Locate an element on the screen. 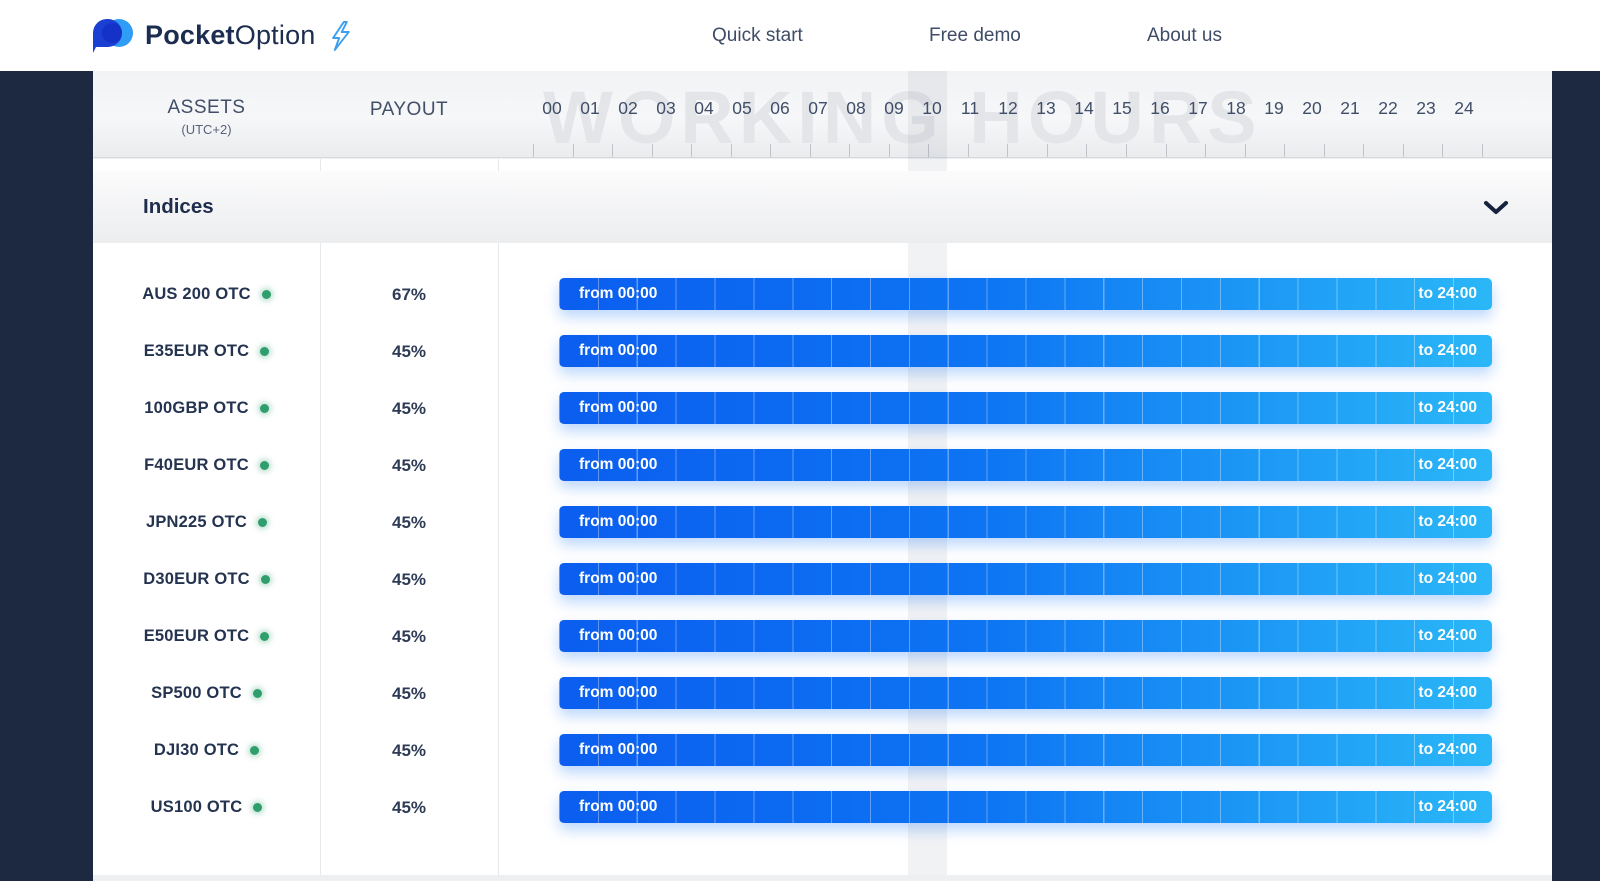 This screenshot has width=1600, height=881. table-row: JPN225 OTC 45% from 00:00 to 24:00 is located at coordinates (822, 522).